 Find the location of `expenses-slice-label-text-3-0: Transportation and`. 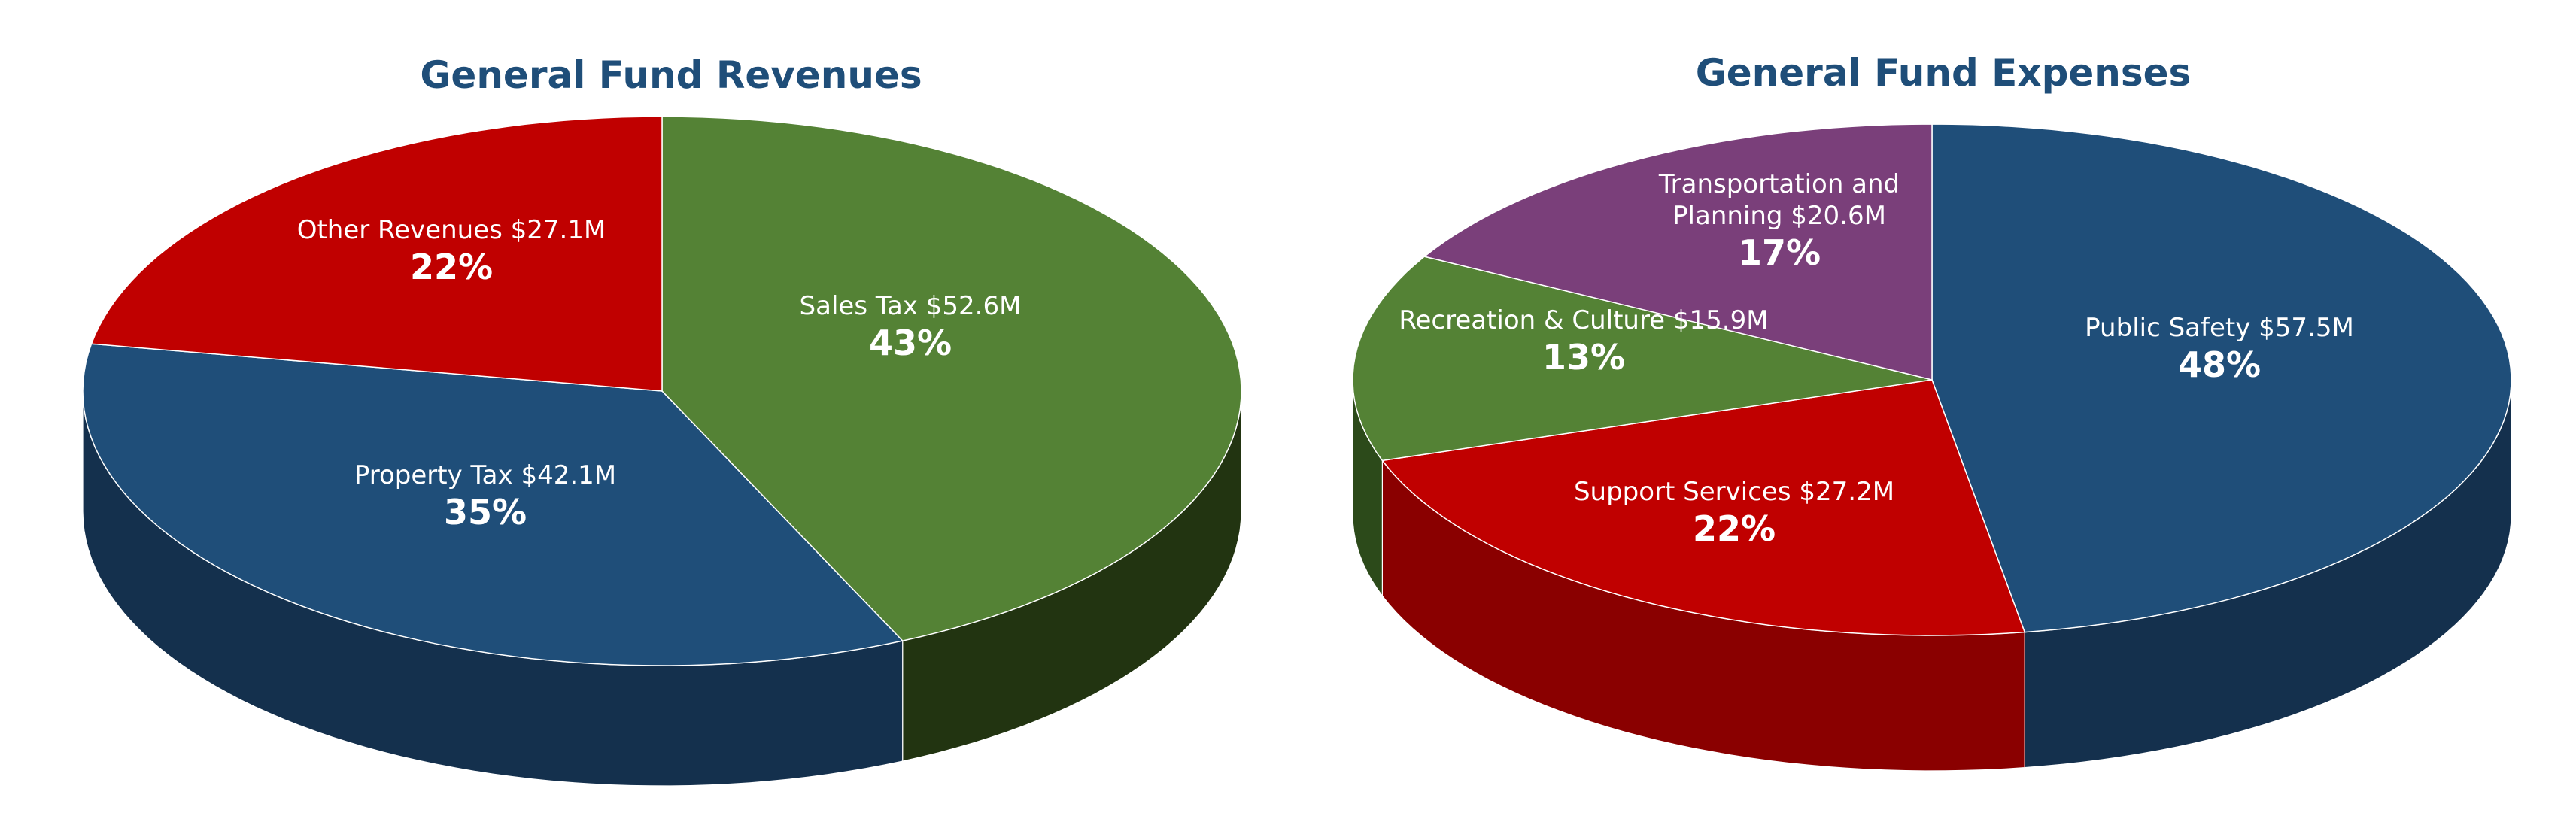

expenses-slice-label-text-3-0: Transportation and is located at coordinates (1779, 184).